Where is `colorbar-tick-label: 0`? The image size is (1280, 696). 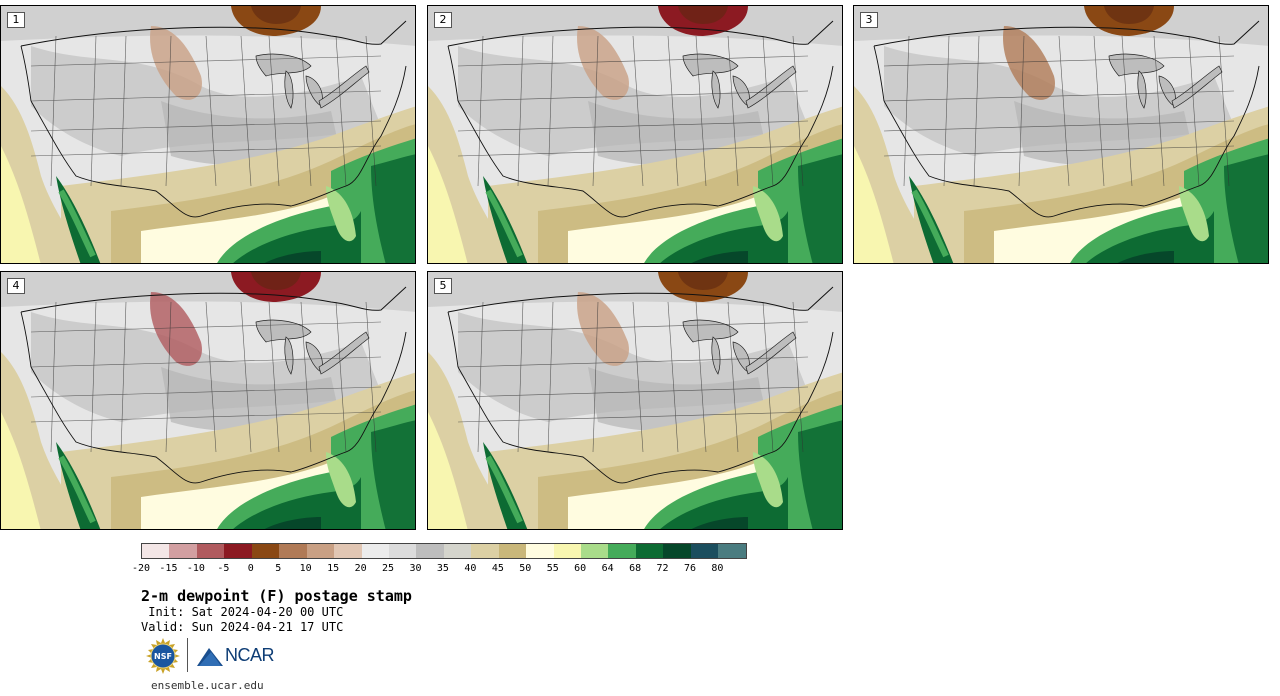
colorbar-tick-label: 0 is located at coordinates (250, 568).